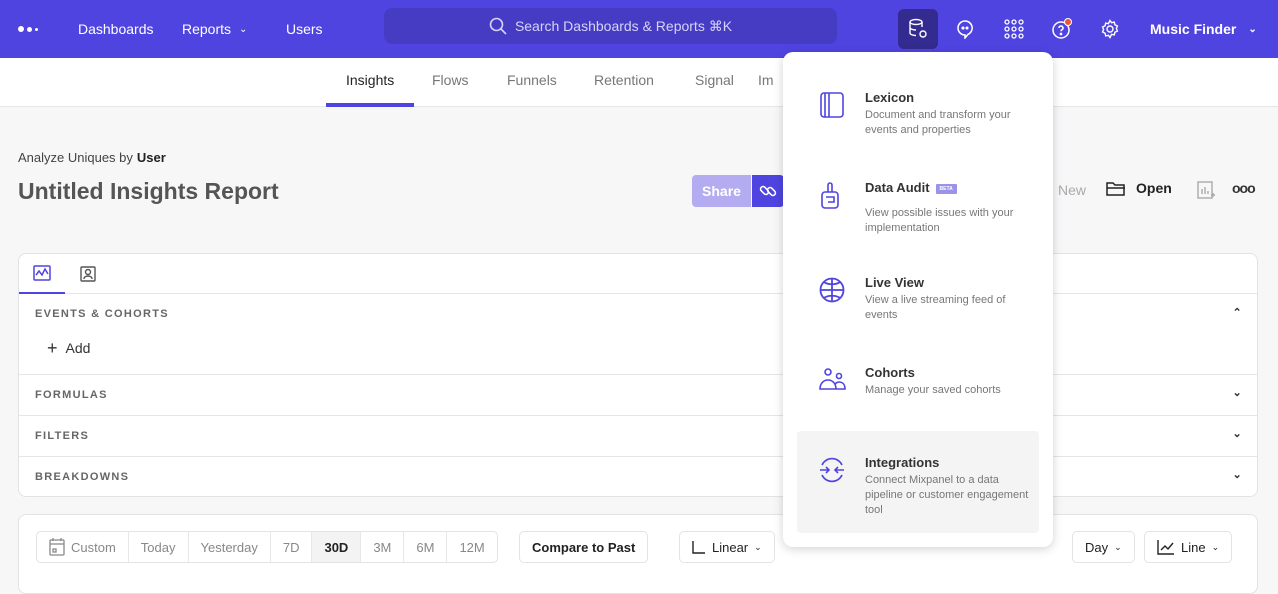  I want to click on section-title: FORMULAS, so click(71, 395).